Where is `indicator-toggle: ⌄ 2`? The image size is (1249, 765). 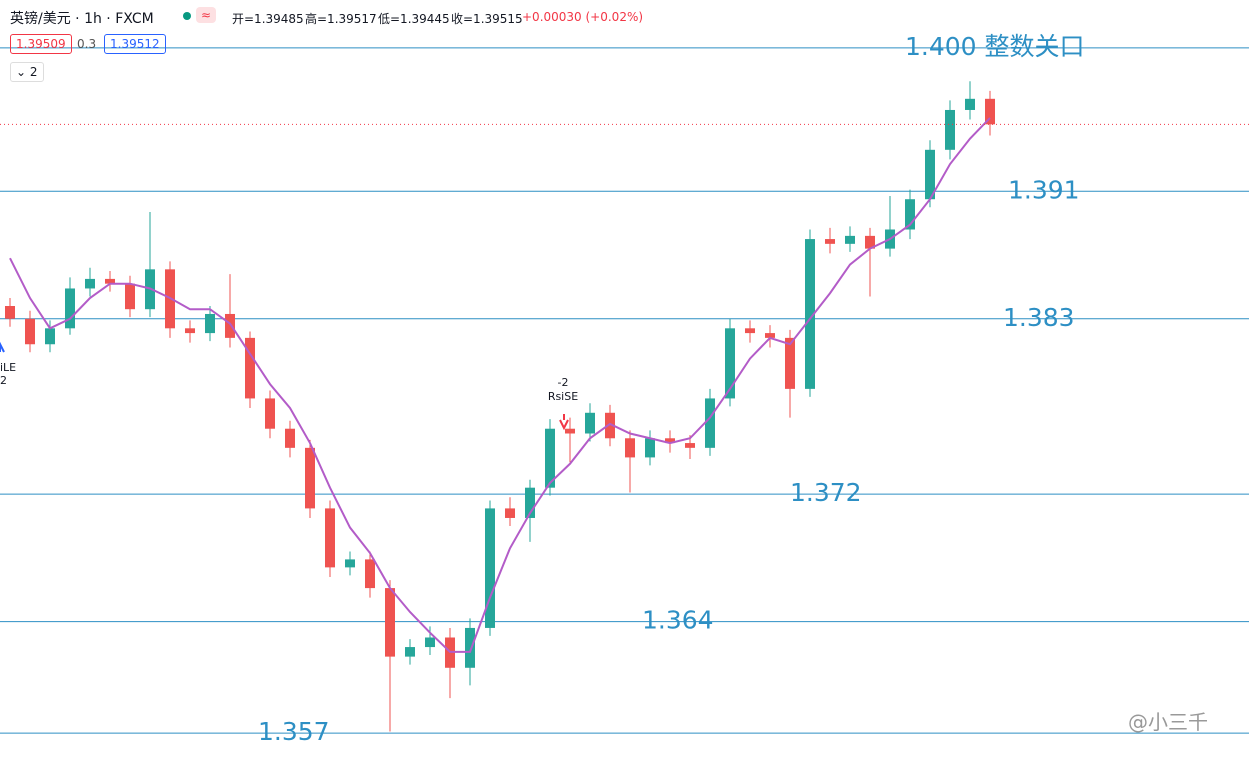
indicator-toggle: ⌄ 2 is located at coordinates (27, 72).